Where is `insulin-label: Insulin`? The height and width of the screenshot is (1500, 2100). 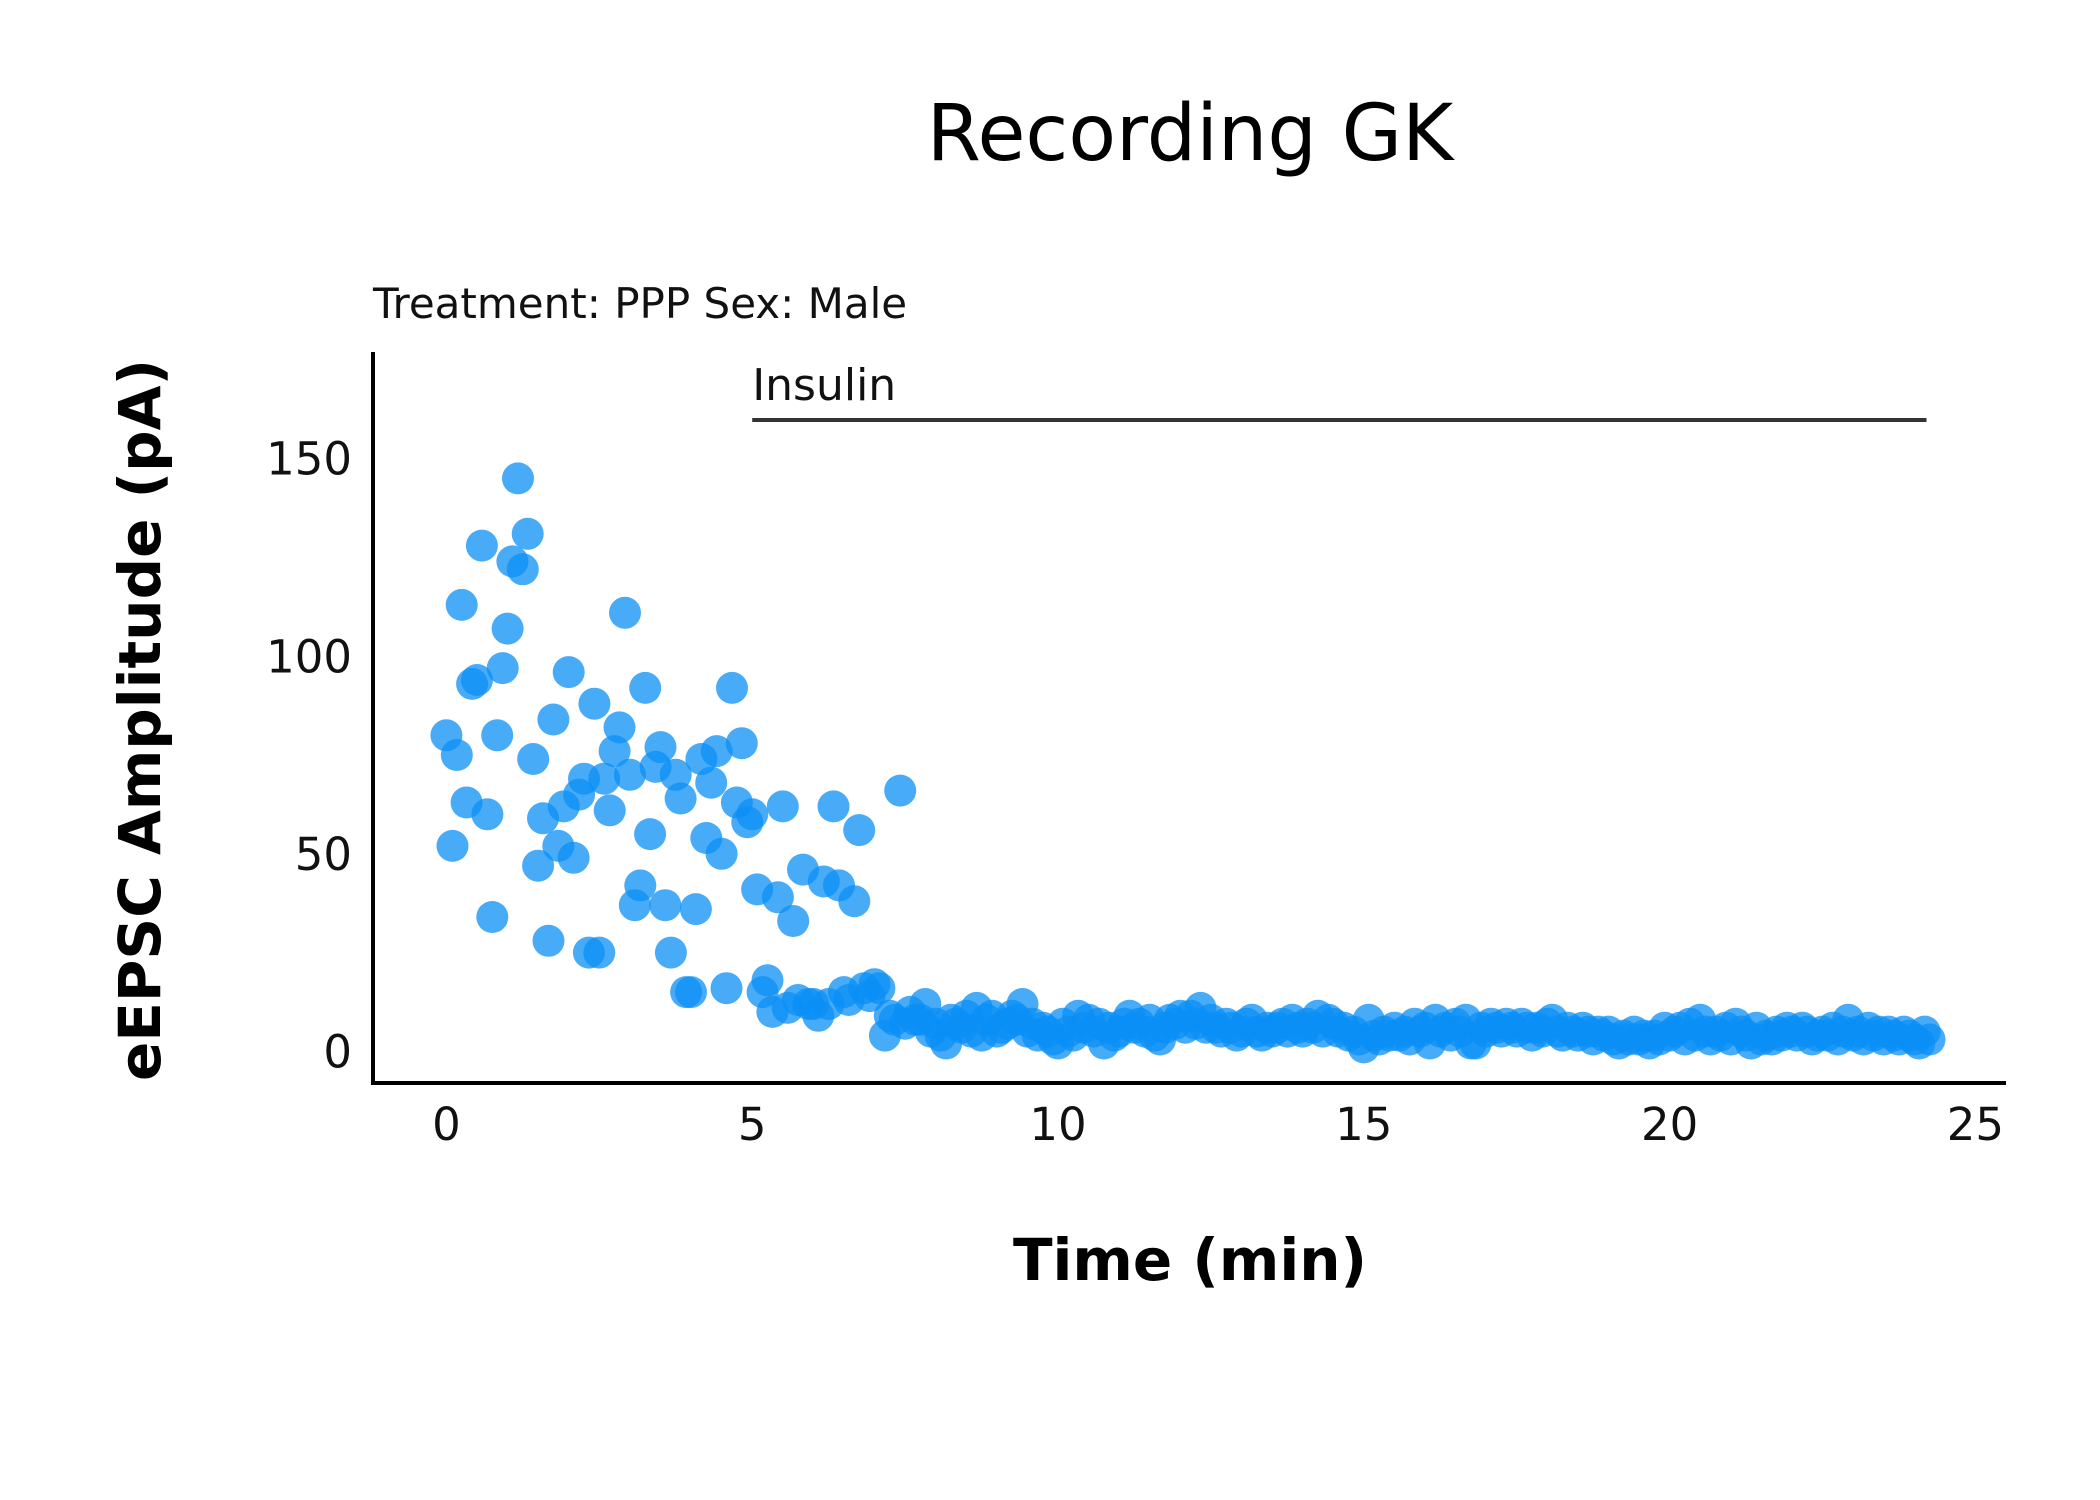 insulin-label: Insulin is located at coordinates (824, 385).